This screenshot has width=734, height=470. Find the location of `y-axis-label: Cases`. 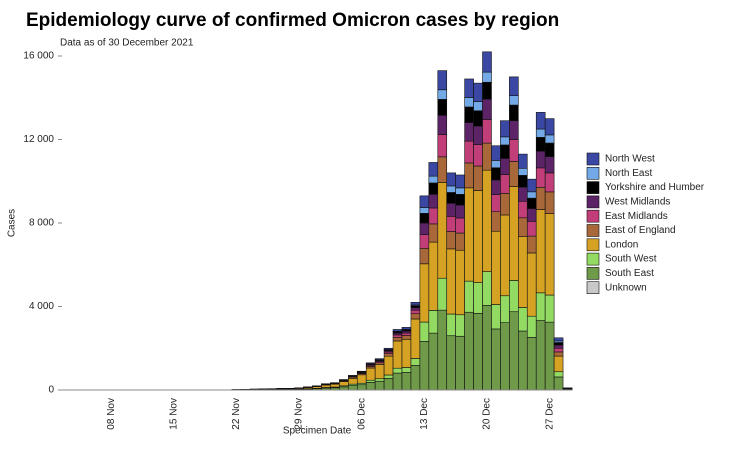

y-axis-label: Cases is located at coordinates (12, 223).